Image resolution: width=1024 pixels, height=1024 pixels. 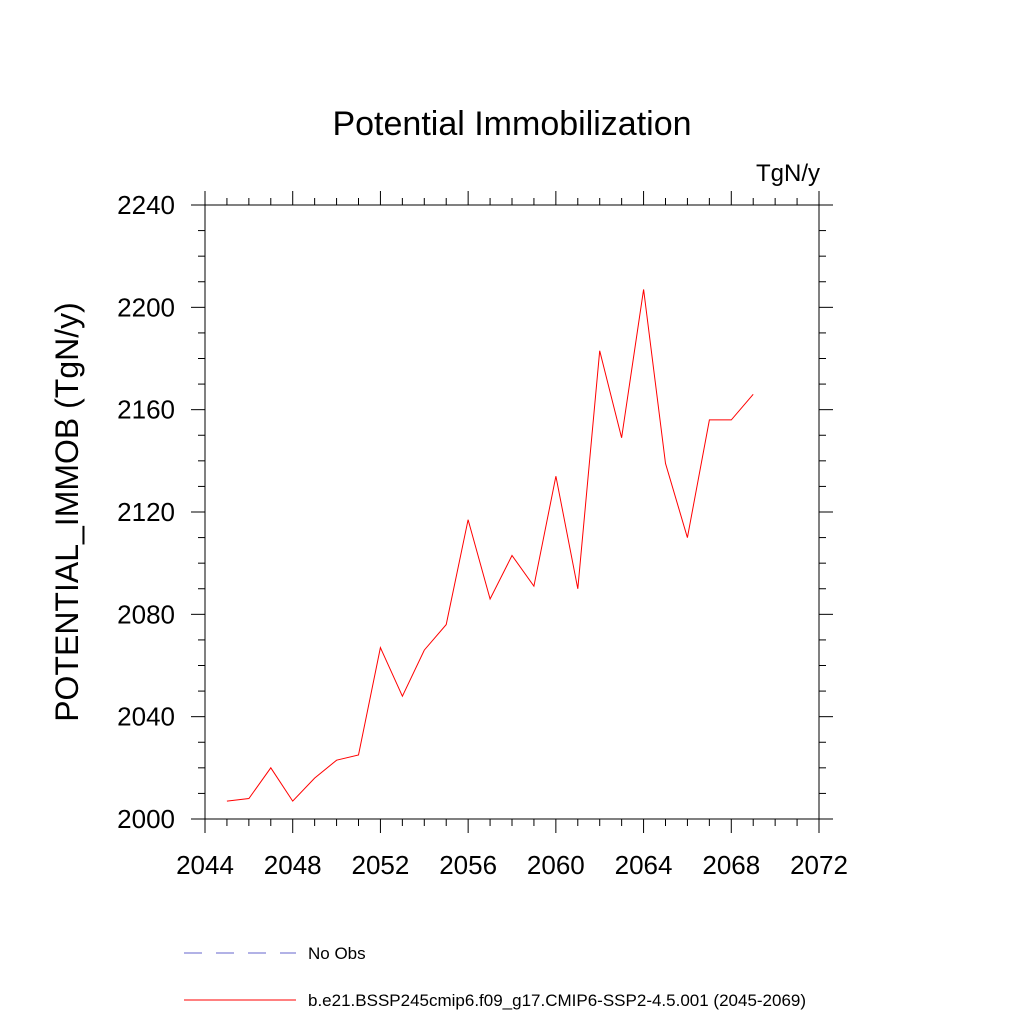 What do you see at coordinates (146, 614) in the screenshot?
I see `y-tick-label: 2080` at bounding box center [146, 614].